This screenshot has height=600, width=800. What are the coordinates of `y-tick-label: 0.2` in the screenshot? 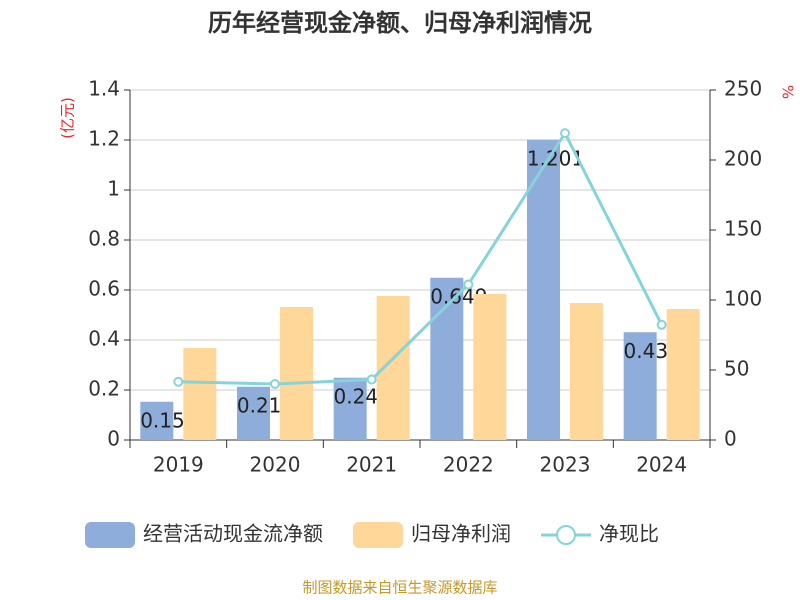 It's located at (104, 389).